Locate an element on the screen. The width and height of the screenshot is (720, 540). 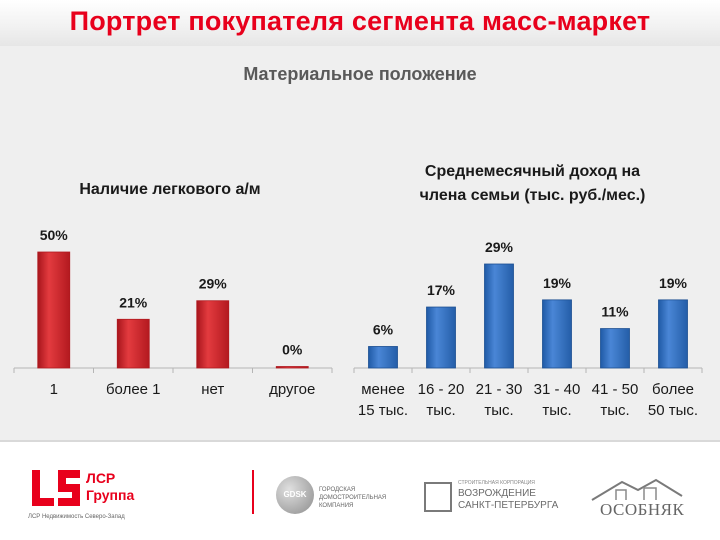
vozrozhdenie-line: ВОЗРОЖДЕНИЕ is located at coordinates (497, 493).